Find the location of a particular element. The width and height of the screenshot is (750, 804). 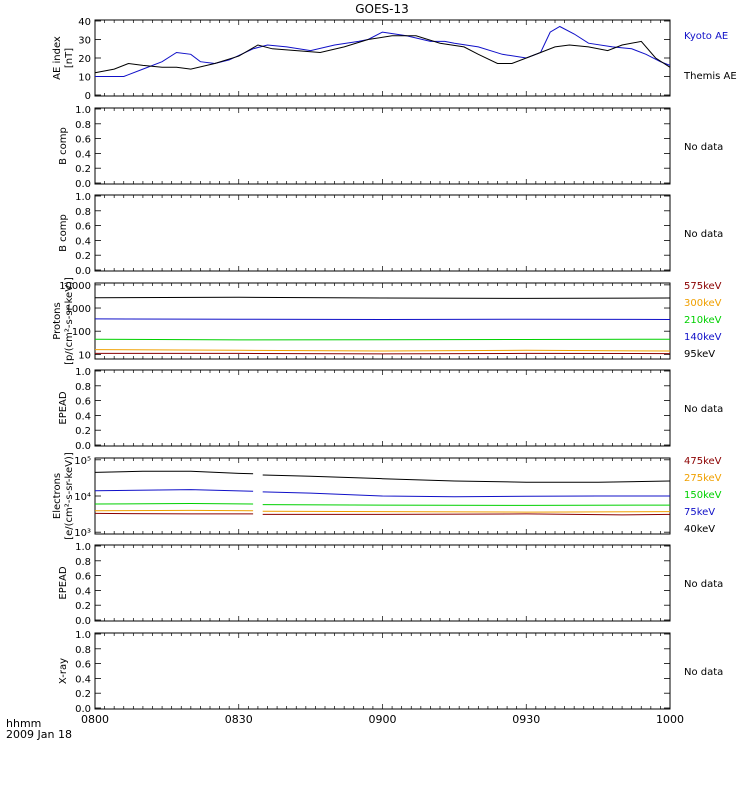

y-axis-label: [nT] is located at coordinates (69, 58).